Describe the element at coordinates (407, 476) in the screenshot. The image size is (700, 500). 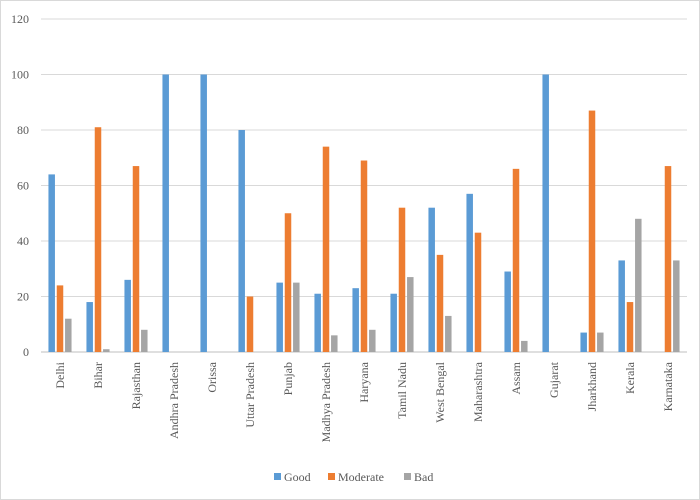
I see `legend-swatch-bad` at that location.